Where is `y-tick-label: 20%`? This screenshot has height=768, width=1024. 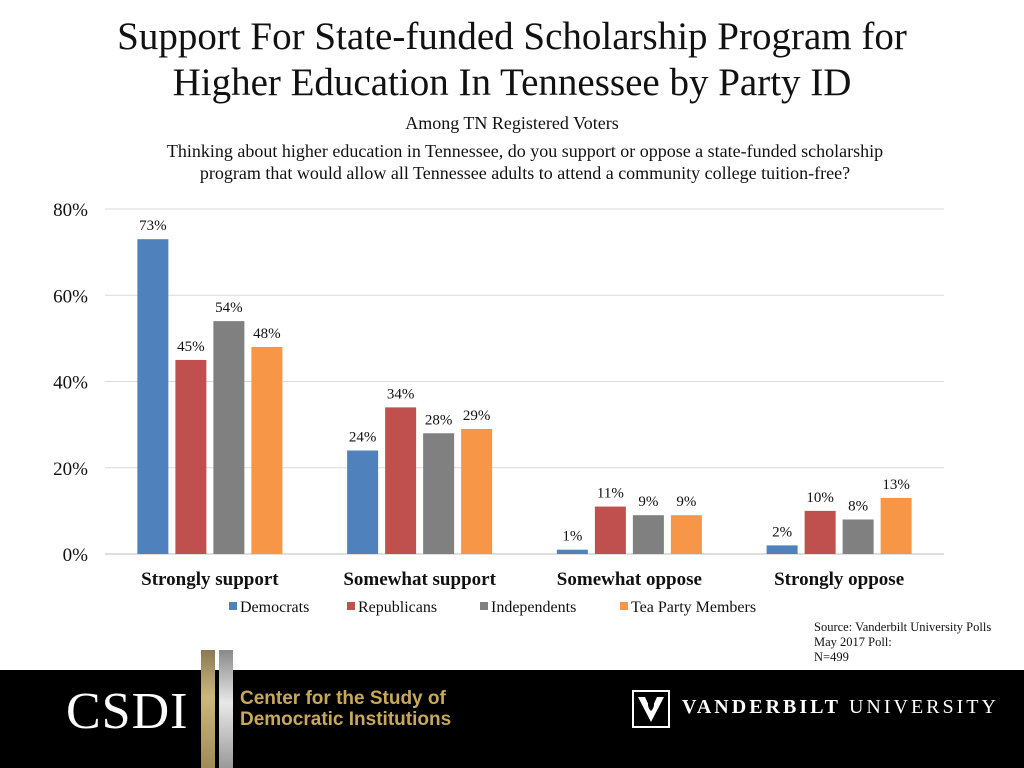 y-tick-label: 20% is located at coordinates (70, 469).